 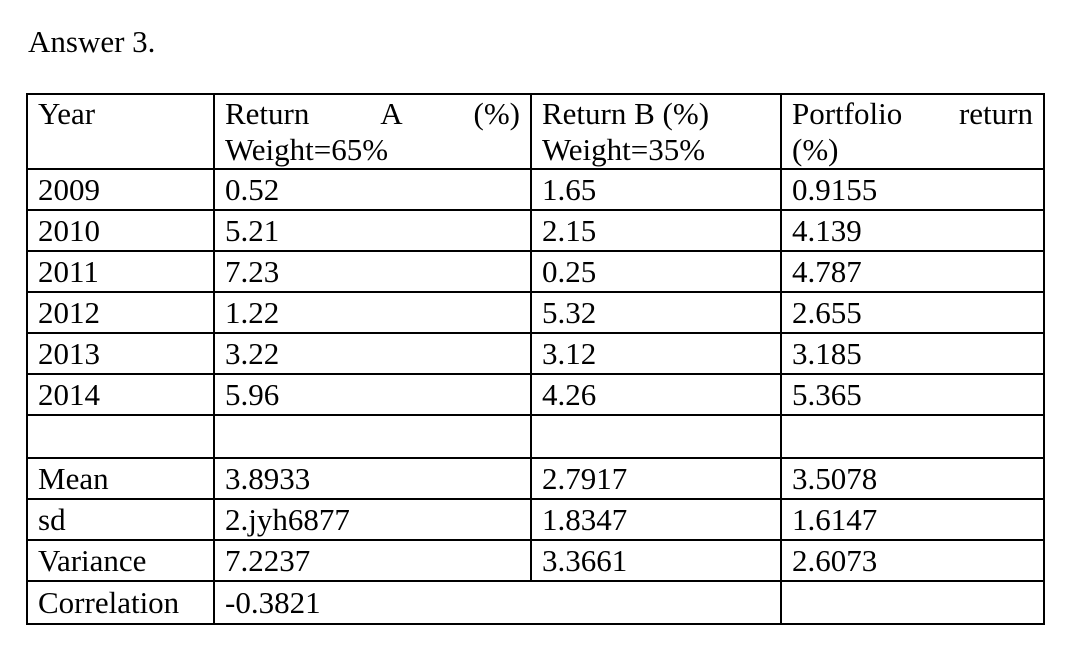 I want to click on header-return-b-line1: Return B (%), so click(x=626, y=113).